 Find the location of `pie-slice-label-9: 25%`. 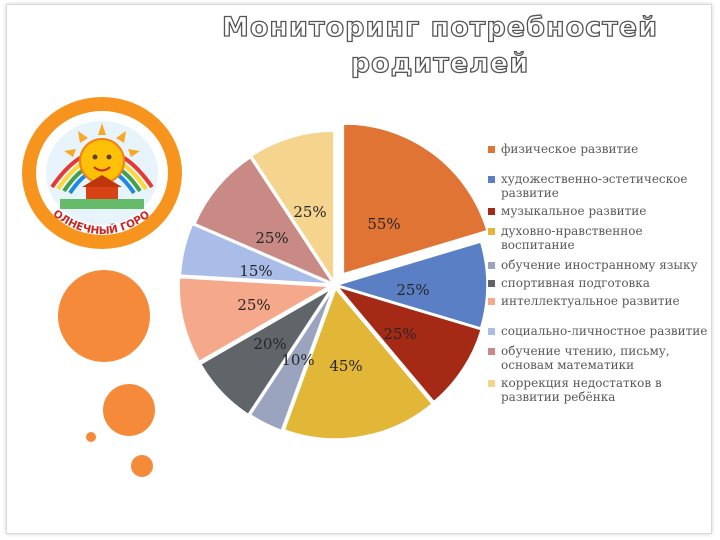

pie-slice-label-9: 25% is located at coordinates (271, 238).